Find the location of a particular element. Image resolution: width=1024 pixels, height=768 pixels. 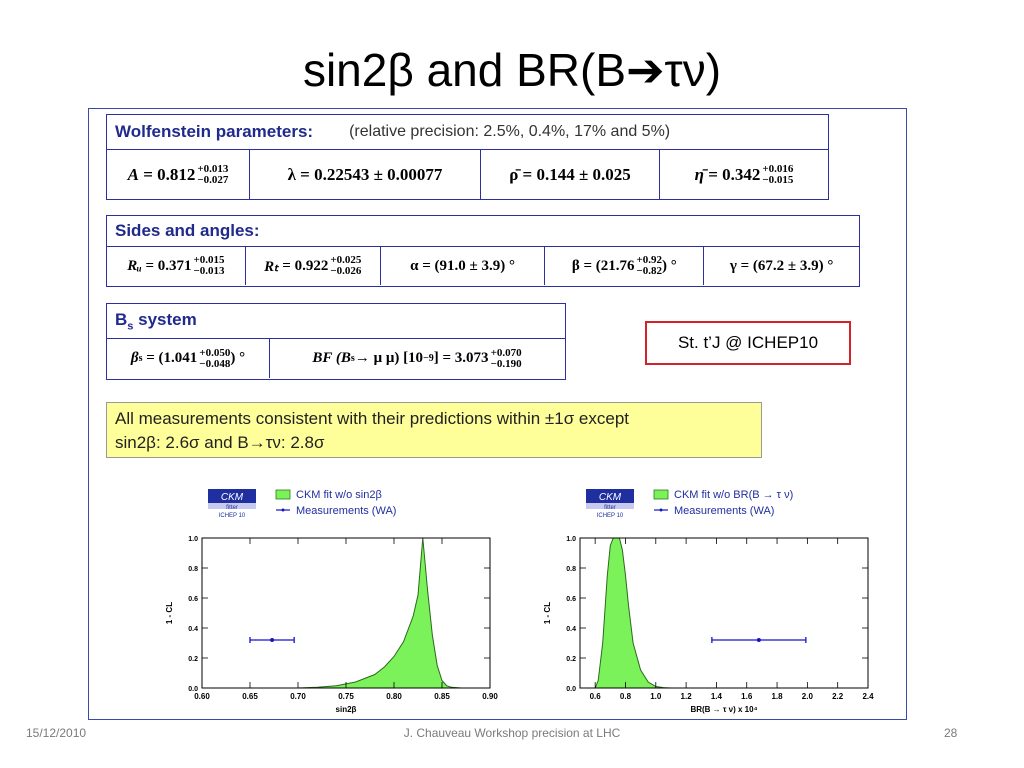

sides-header: Sides and angles: is located at coordinates (187, 230).